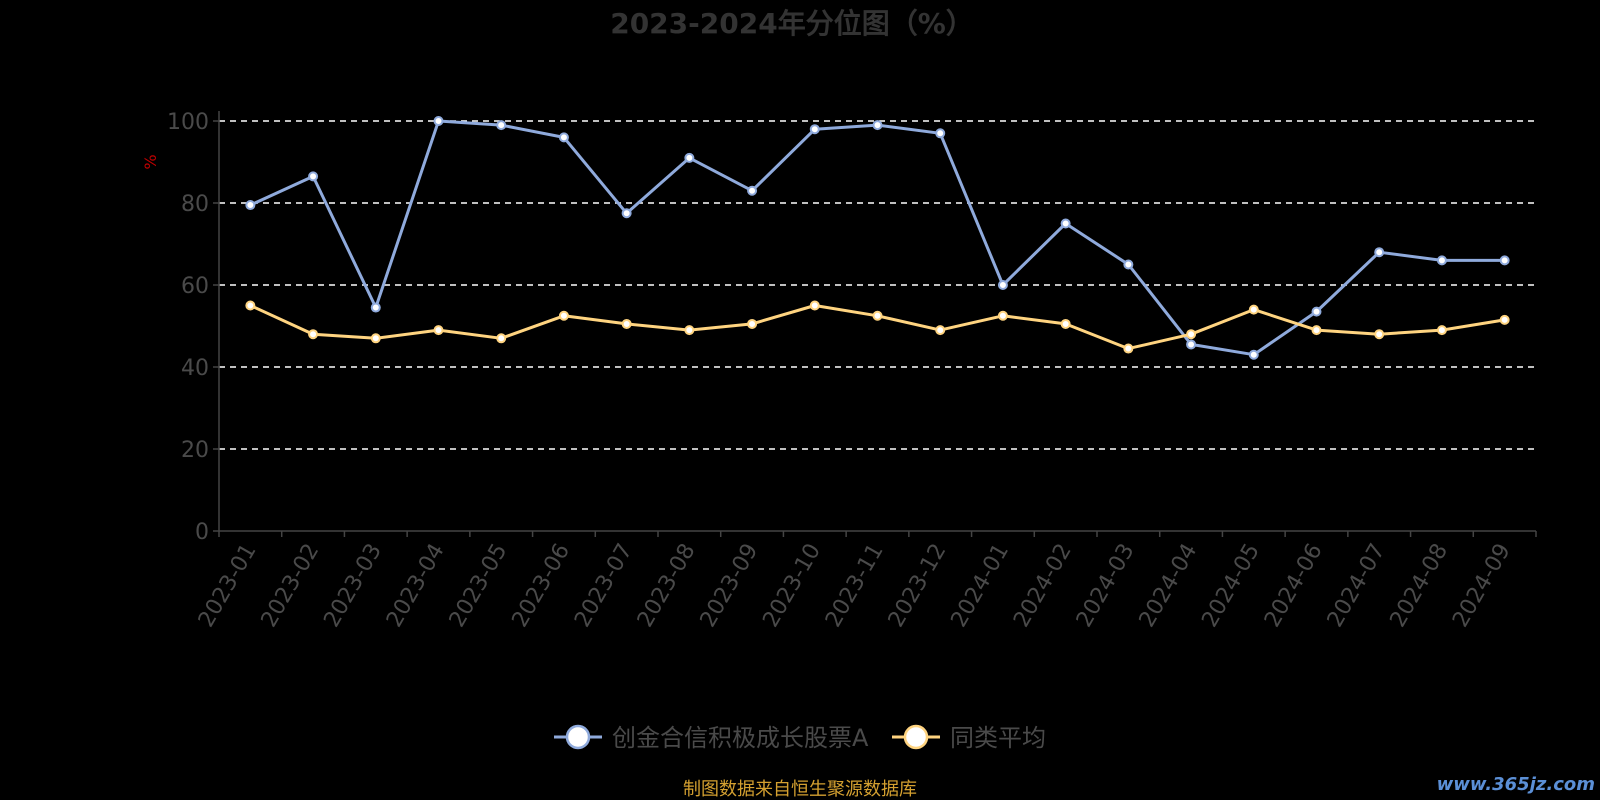  I want to click on y-tick-label: 20, so click(195, 450).